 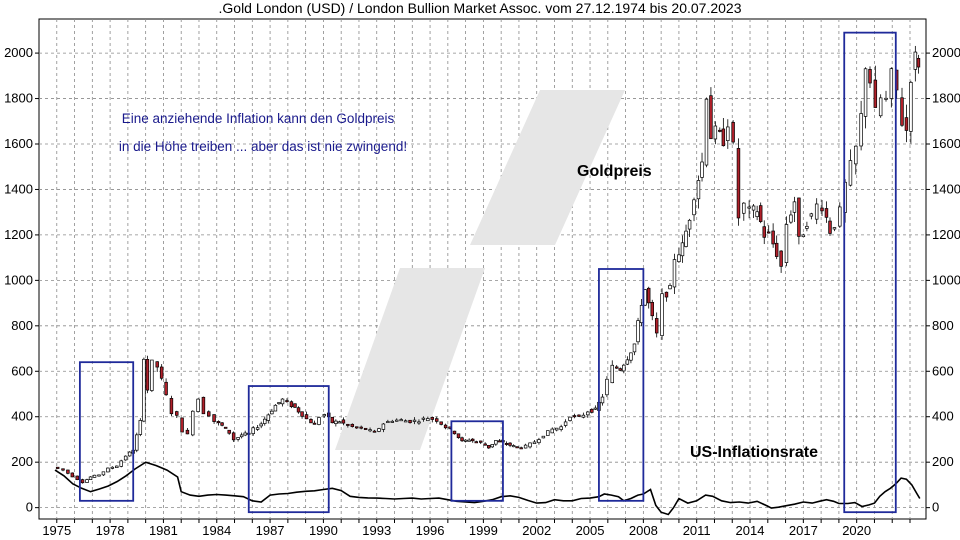 I want to click on y-tick-label-right: 1600, so click(x=946, y=143).